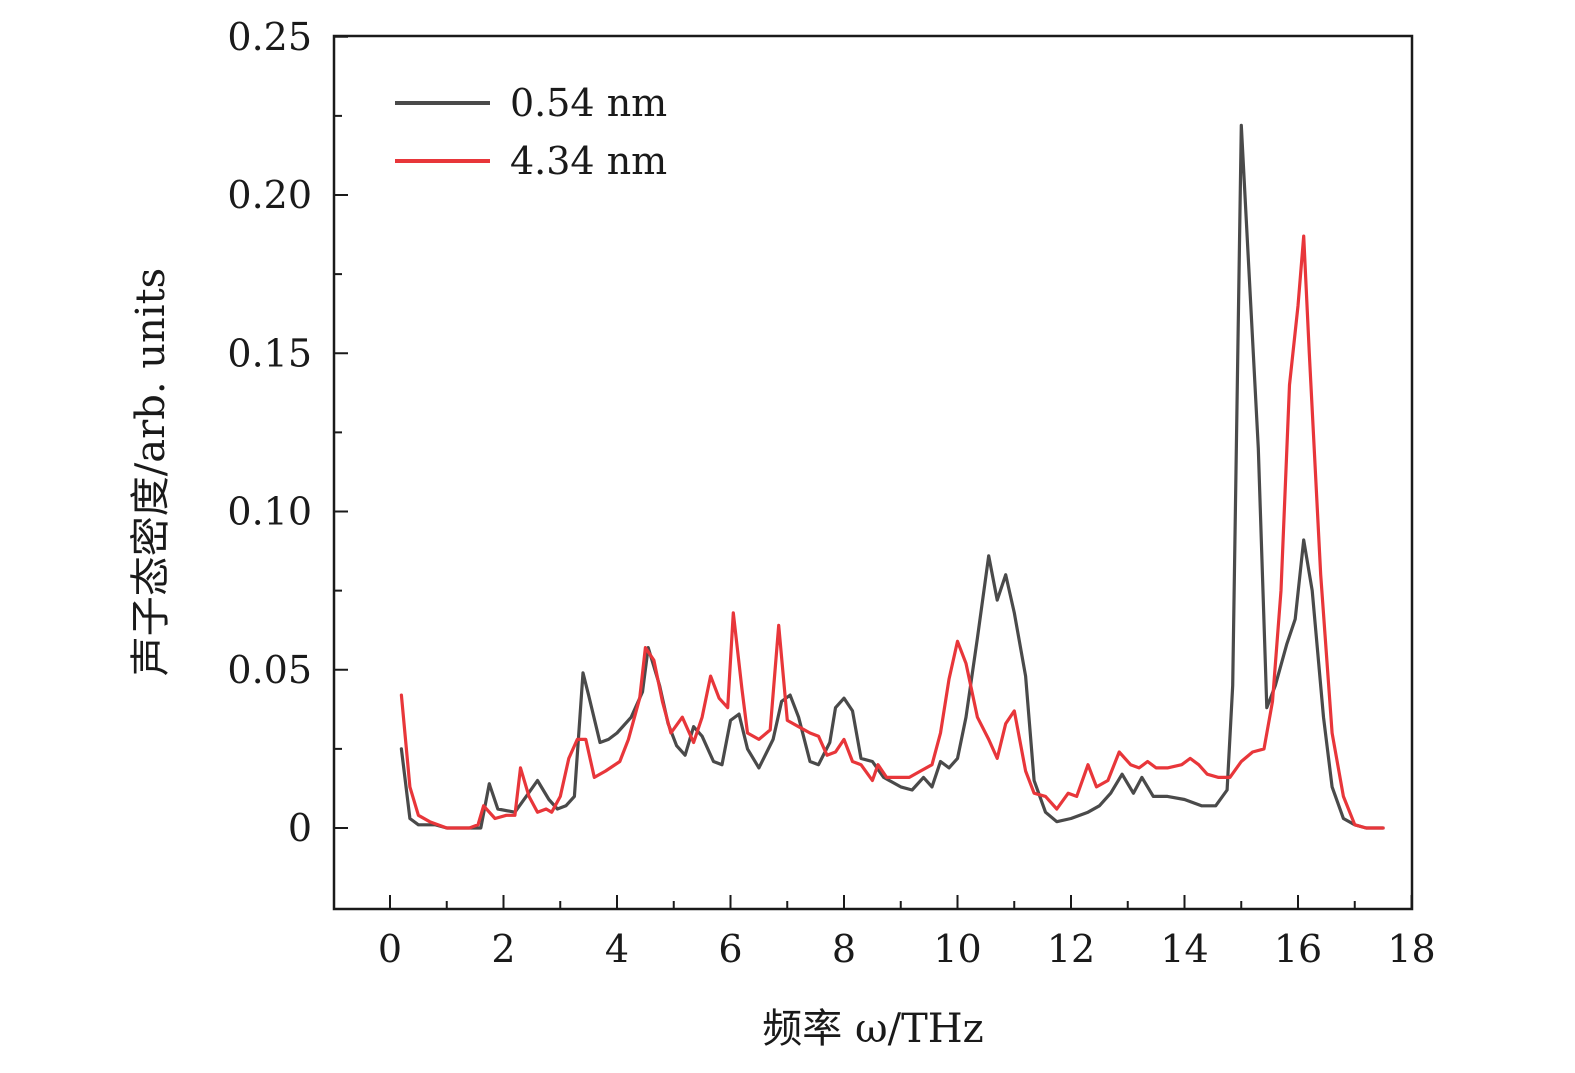 The image size is (1575, 1073). I want to click on y-tick-label: 0.25, so click(269, 37).